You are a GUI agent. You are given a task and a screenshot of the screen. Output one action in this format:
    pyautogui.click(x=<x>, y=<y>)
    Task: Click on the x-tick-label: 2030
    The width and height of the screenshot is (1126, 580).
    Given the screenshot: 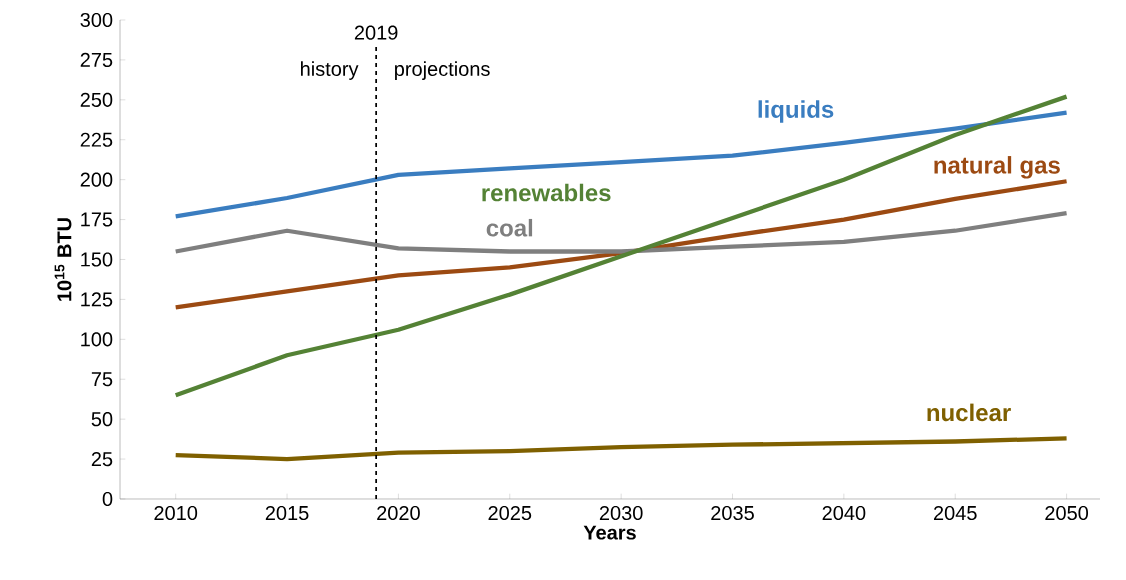 What is the action you would take?
    pyautogui.click(x=621, y=513)
    